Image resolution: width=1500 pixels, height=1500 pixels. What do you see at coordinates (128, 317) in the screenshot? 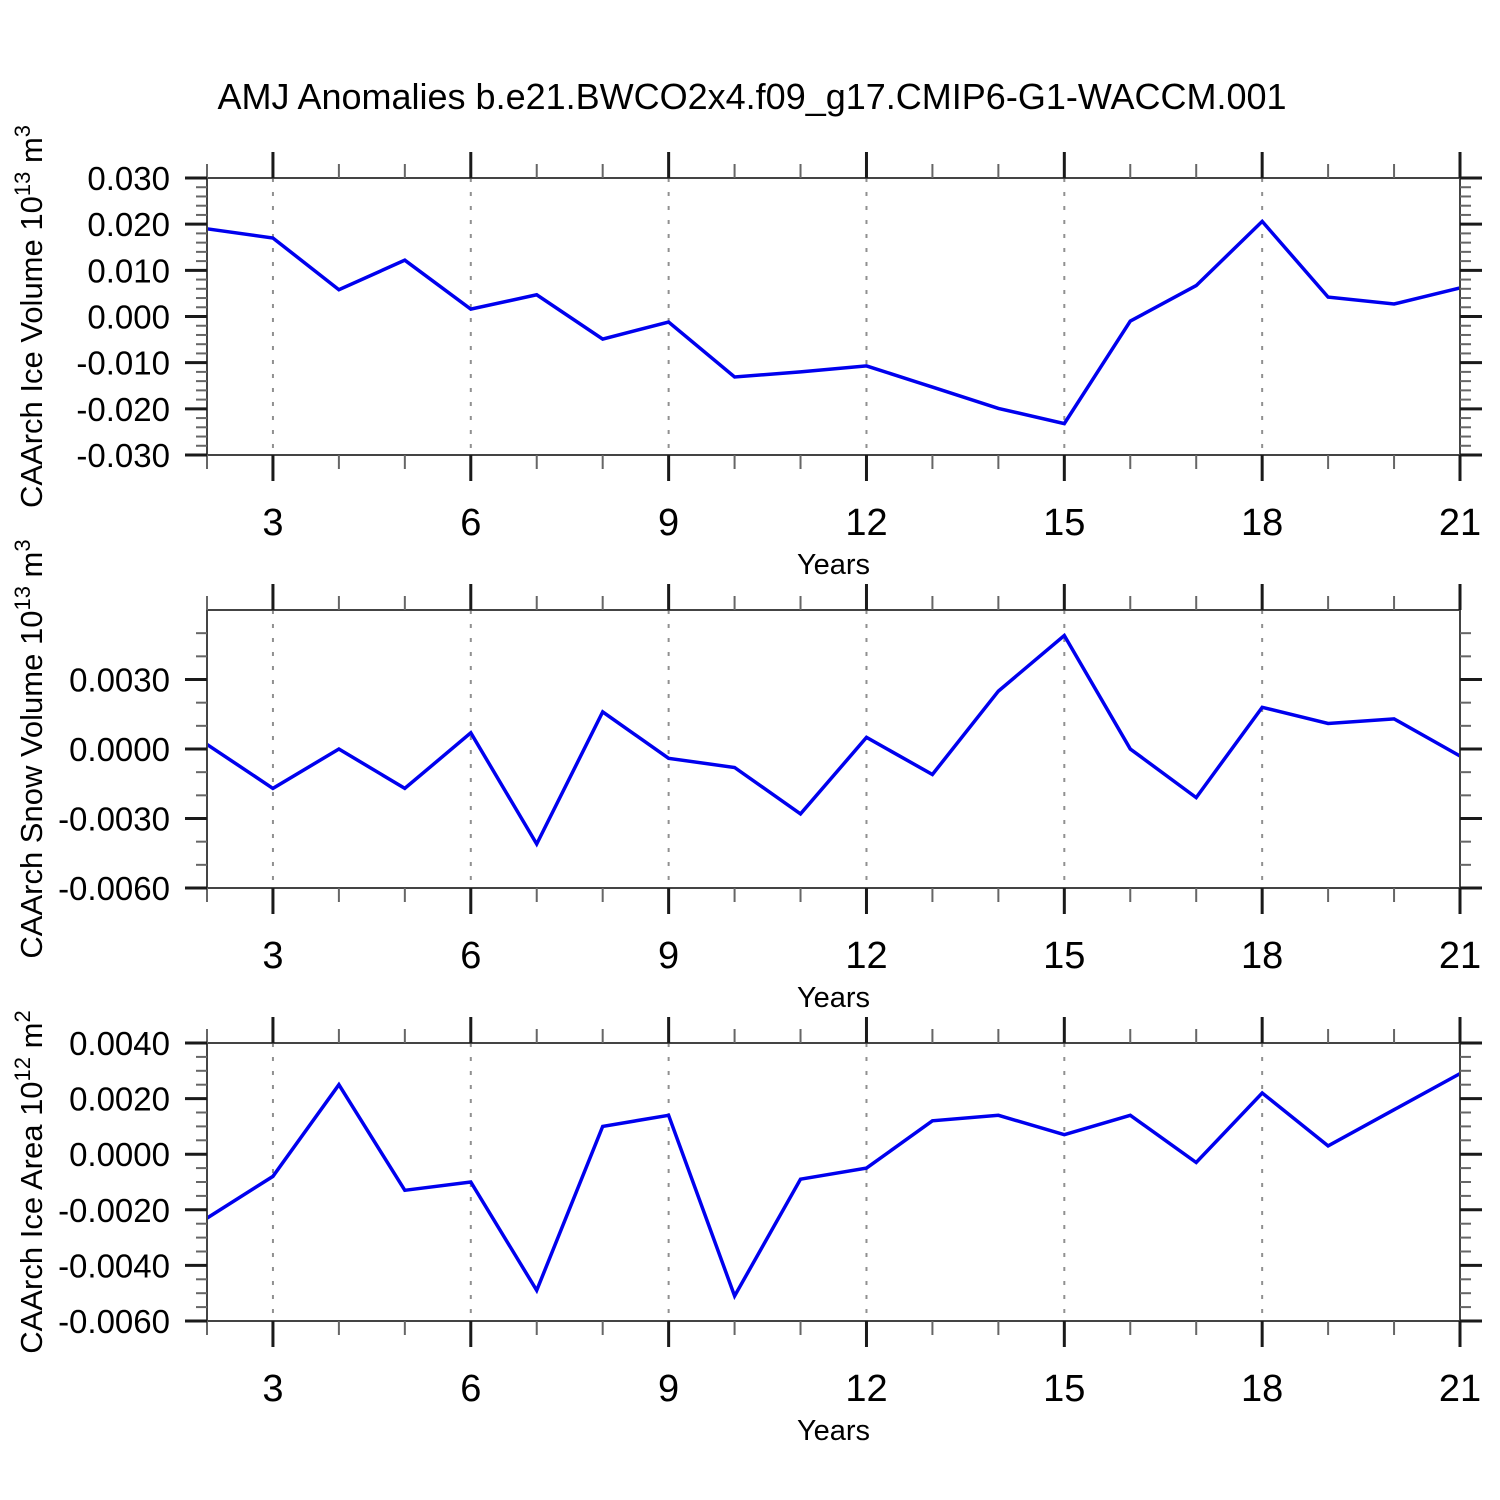
I see `y-tick-label: 0.000` at bounding box center [128, 317].